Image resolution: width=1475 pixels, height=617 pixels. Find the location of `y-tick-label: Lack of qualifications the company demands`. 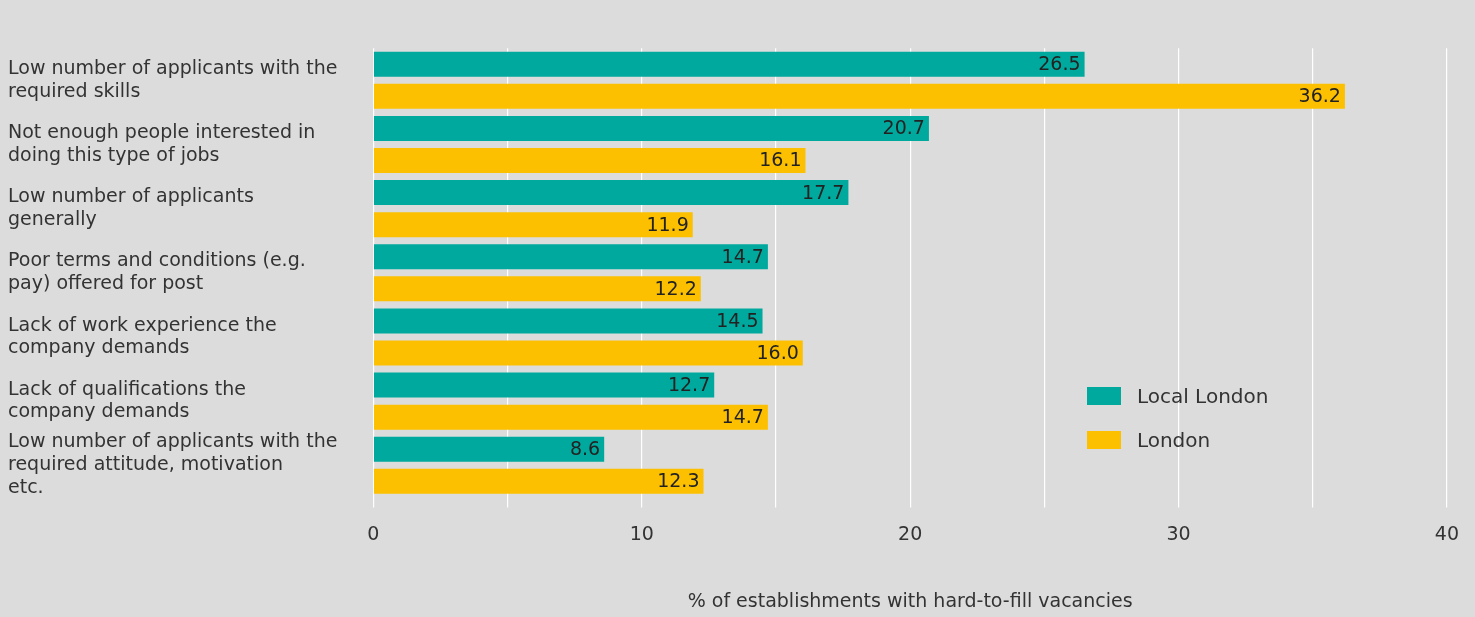

y-tick-label: Lack of qualifications the company demands is located at coordinates (127, 399).